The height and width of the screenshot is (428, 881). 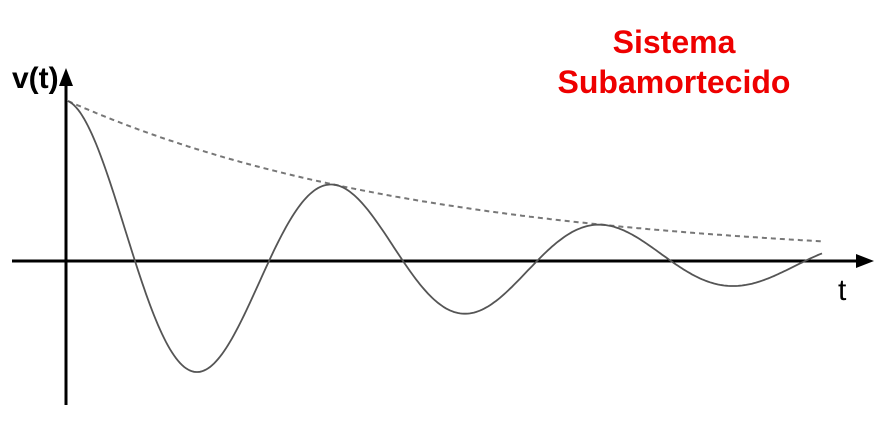 What do you see at coordinates (674, 42) in the screenshot?
I see `title-line-1: Sistema` at bounding box center [674, 42].